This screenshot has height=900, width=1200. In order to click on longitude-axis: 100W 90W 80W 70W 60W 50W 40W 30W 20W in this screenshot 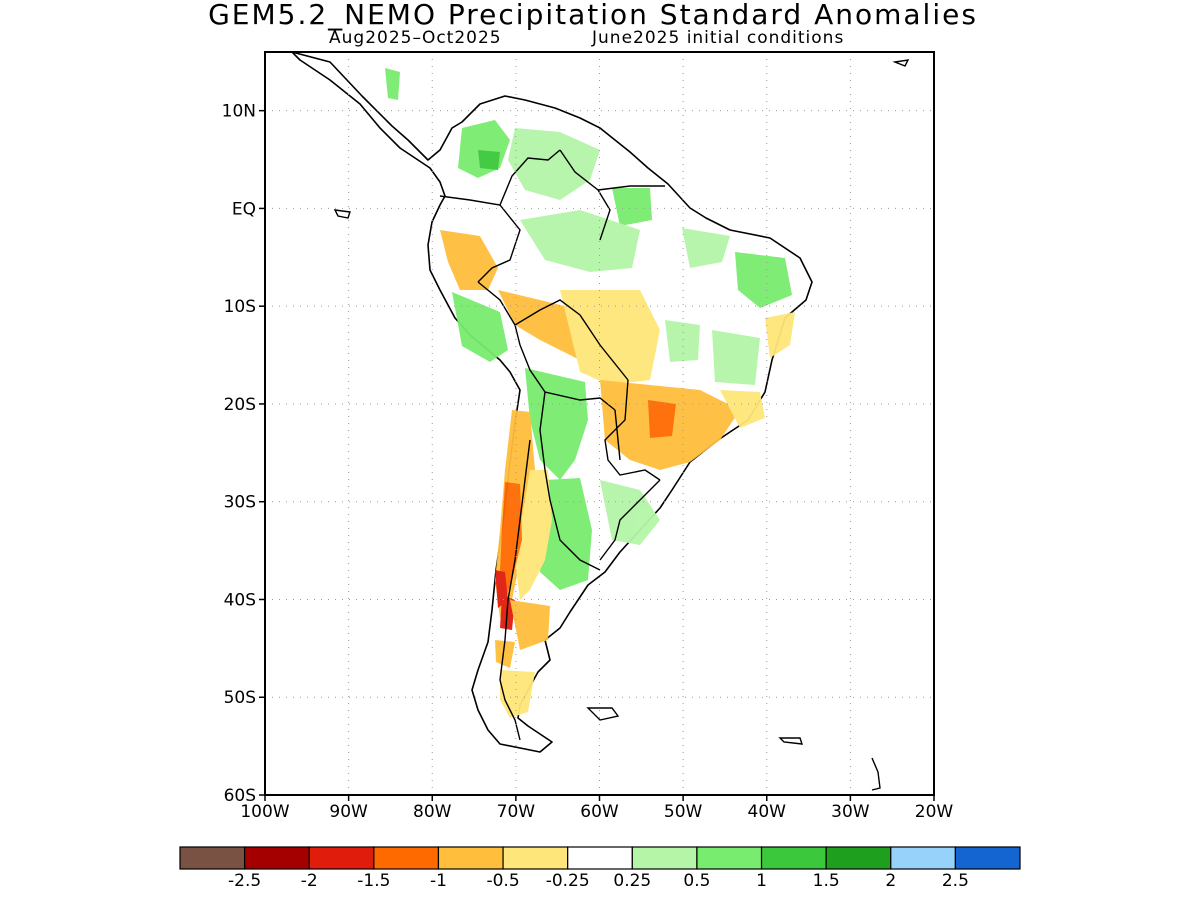, I will do `click(596, 808)`.